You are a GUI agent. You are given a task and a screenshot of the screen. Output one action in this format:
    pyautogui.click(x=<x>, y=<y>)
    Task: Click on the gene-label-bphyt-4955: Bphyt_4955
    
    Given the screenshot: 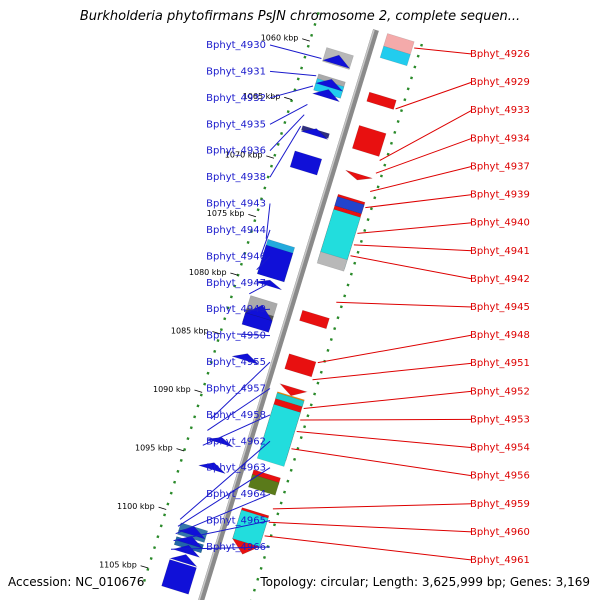 What is the action you would take?
    pyautogui.click(x=236, y=362)
    